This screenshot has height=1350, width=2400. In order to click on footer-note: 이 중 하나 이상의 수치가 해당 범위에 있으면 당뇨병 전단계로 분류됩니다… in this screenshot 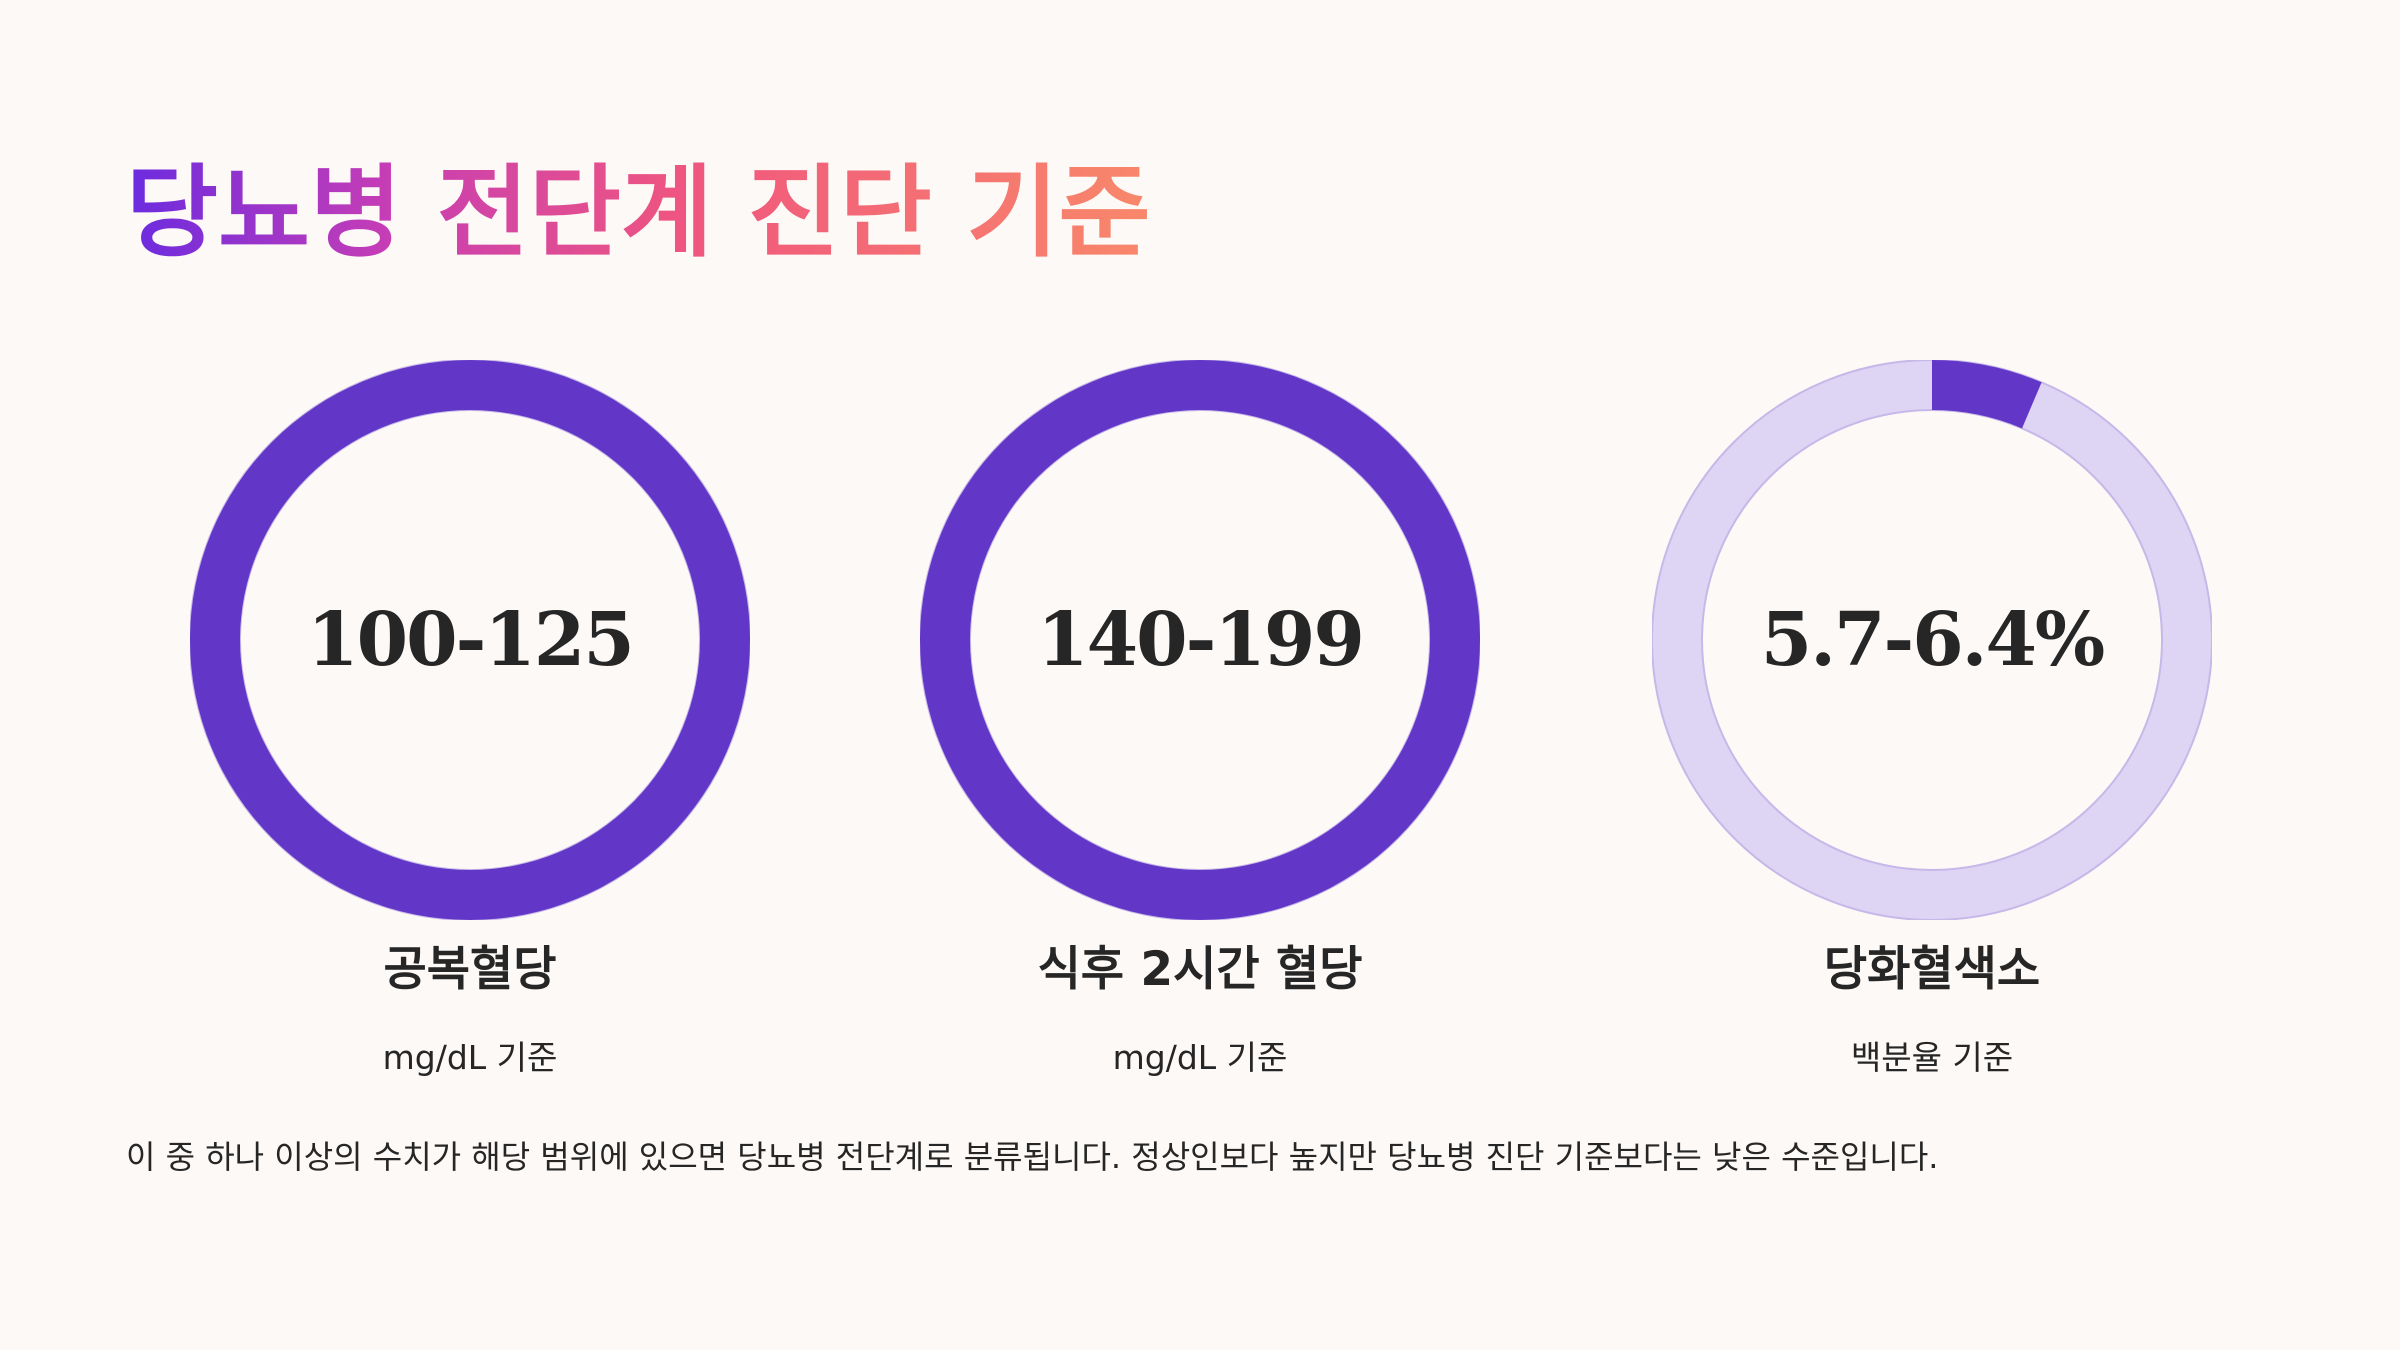, I will do `click(1032, 1157)`.